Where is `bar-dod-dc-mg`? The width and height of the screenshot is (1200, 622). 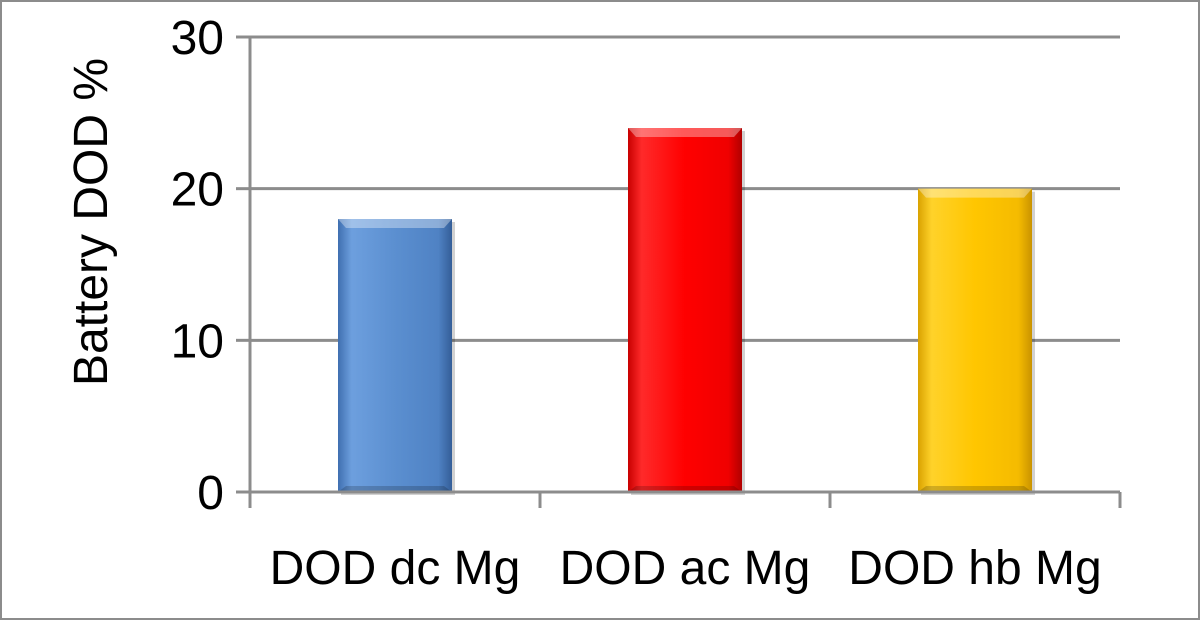 bar-dod-dc-mg is located at coordinates (396, 357).